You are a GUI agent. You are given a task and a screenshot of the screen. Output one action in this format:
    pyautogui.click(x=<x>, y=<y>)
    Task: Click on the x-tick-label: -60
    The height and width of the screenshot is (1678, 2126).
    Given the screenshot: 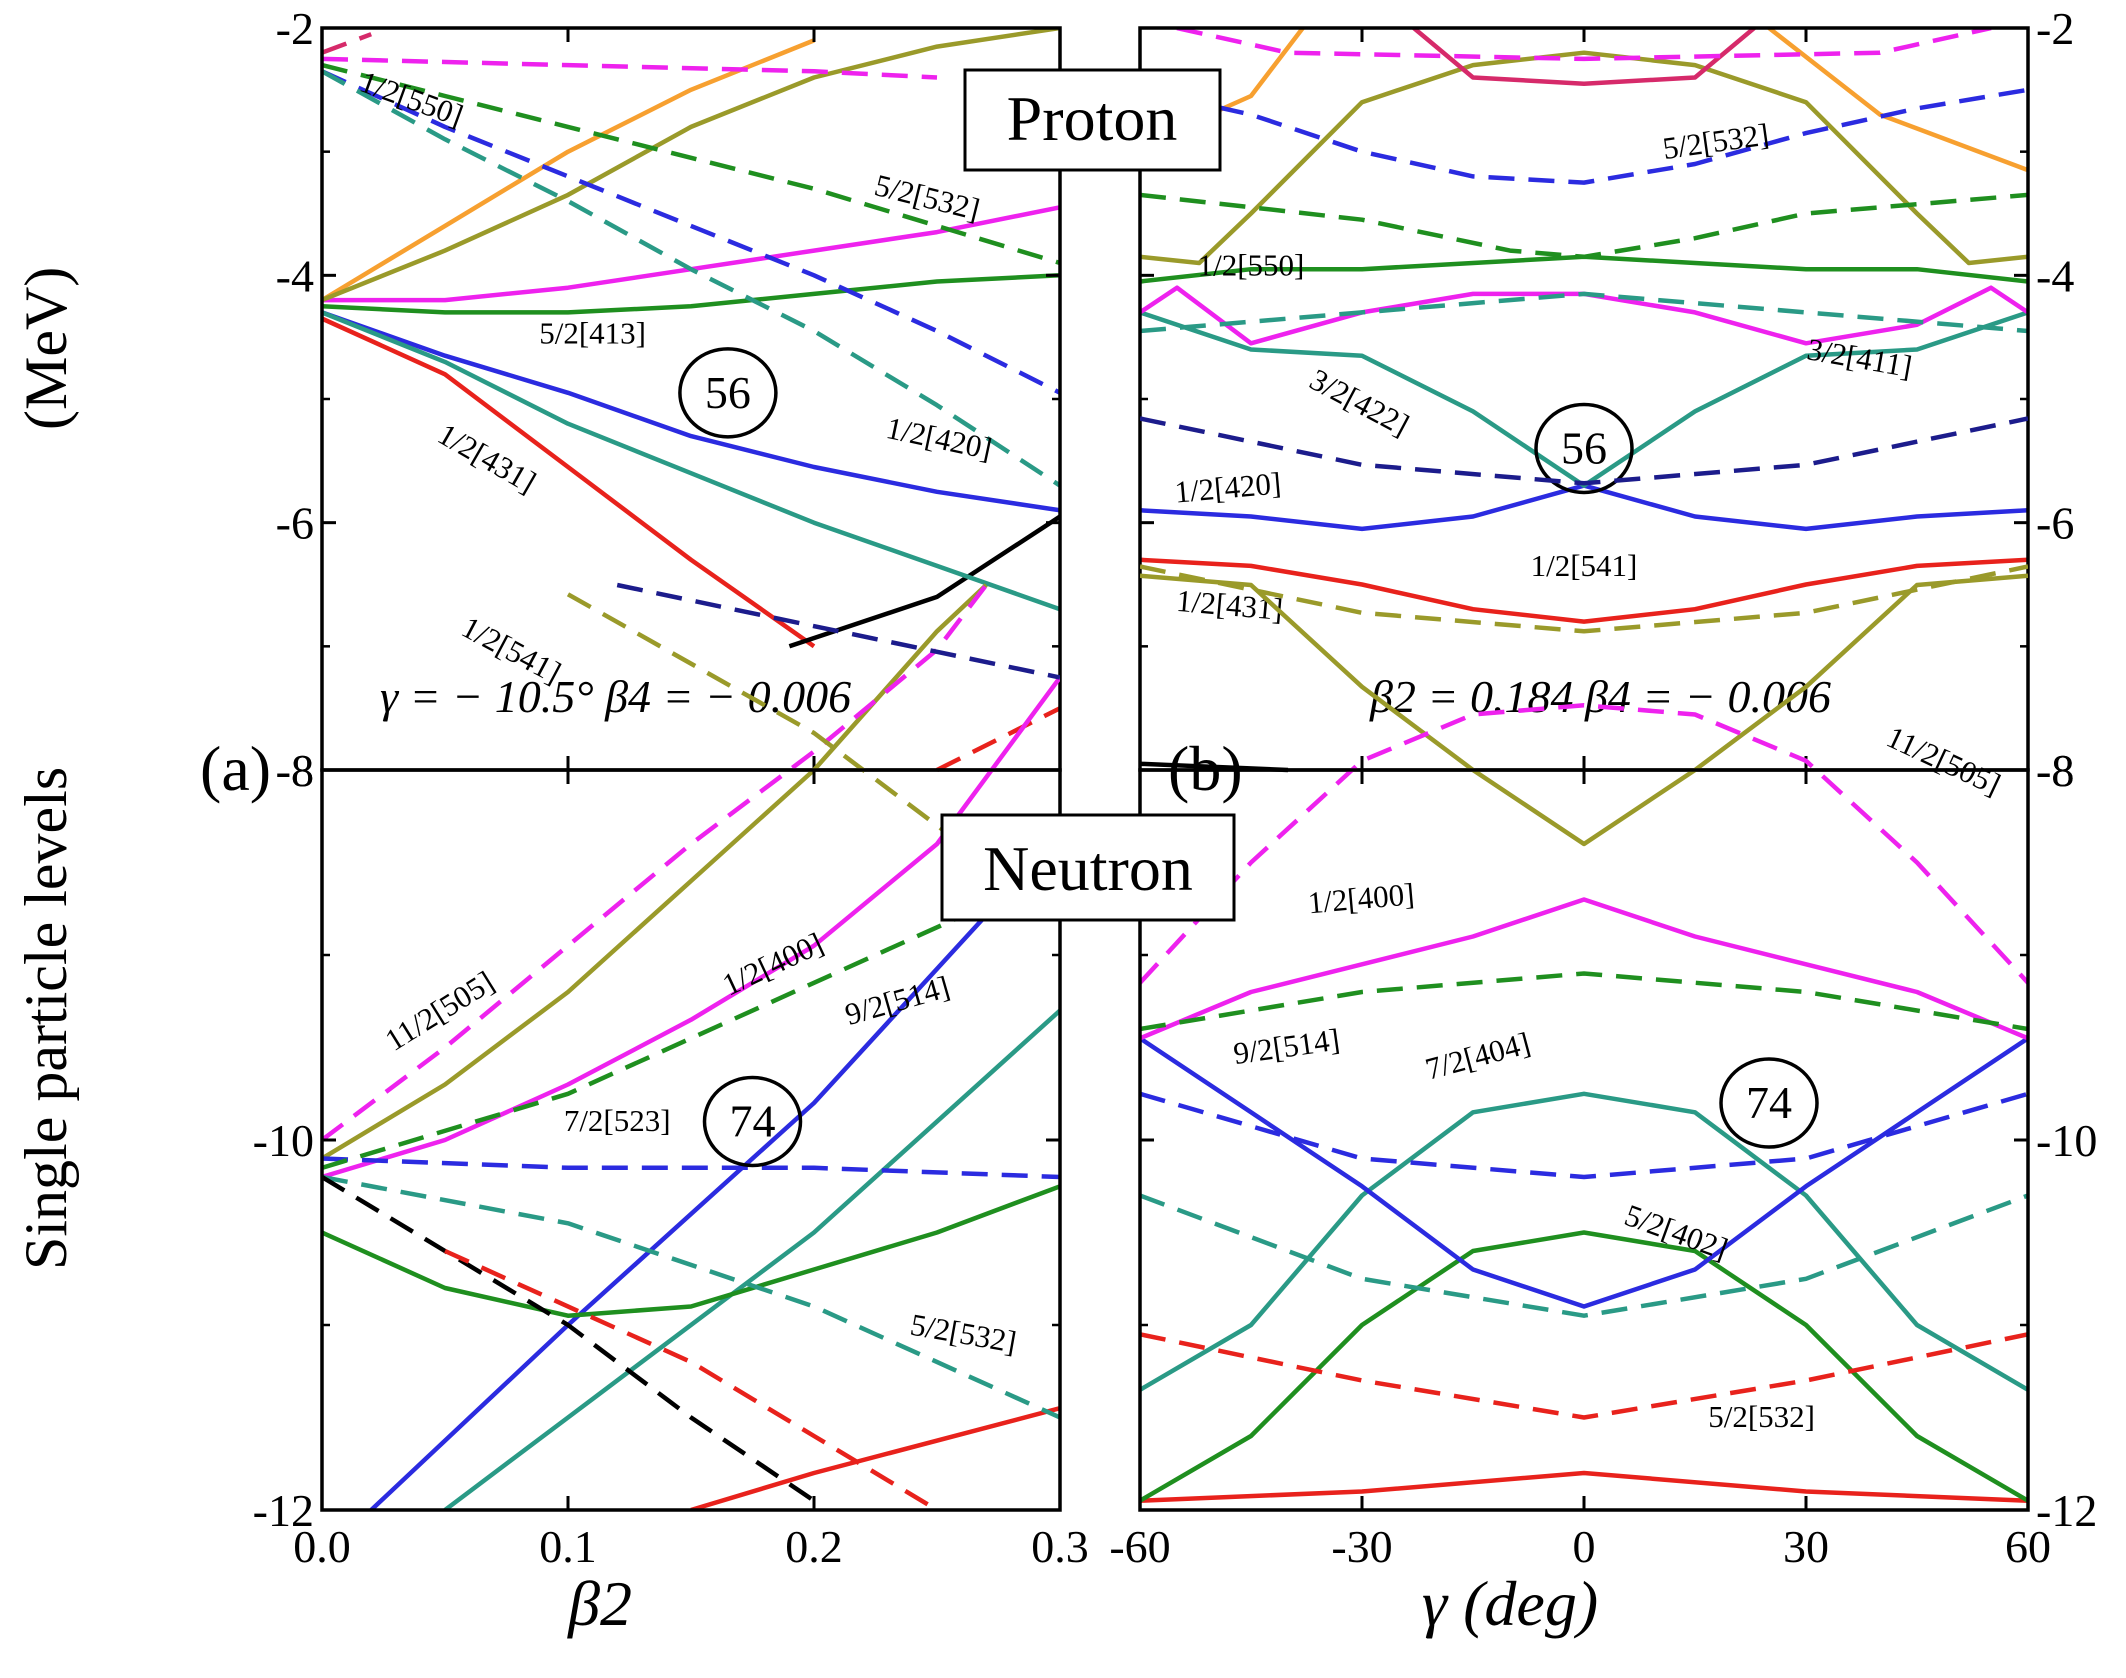 What is the action you would take?
    pyautogui.click(x=1139, y=1546)
    